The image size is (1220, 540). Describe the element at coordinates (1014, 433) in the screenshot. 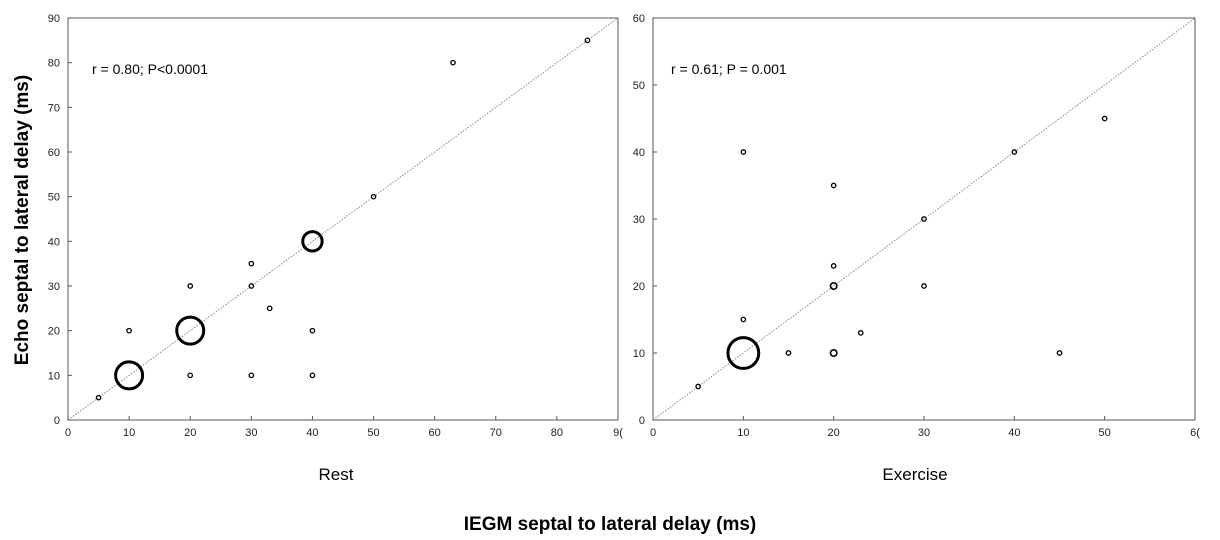

I see `exercise-x-tick-label: 40` at that location.